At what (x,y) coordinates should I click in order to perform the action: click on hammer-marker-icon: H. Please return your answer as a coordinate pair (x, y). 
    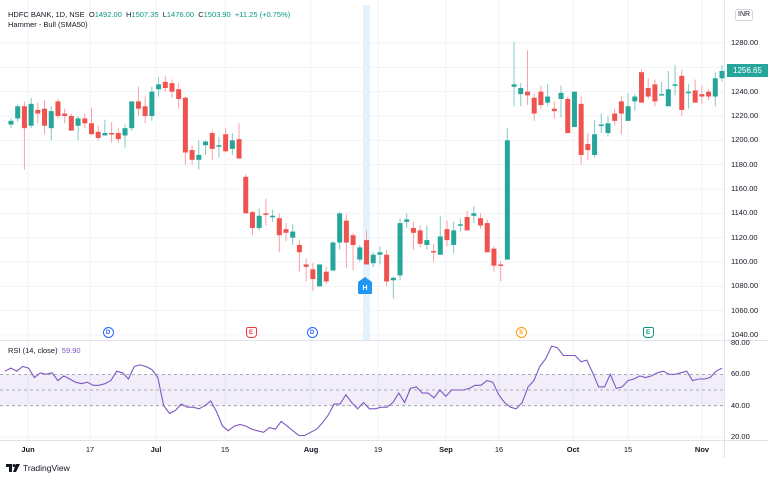
    Looking at the image, I should click on (365, 285).